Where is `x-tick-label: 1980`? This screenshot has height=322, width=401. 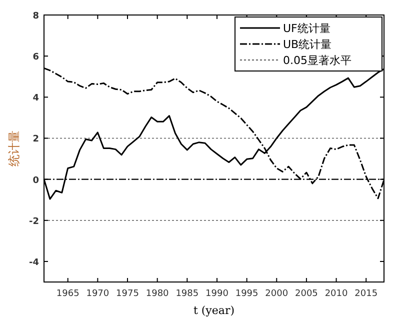 x-tick-label: 1980 is located at coordinates (158, 294).